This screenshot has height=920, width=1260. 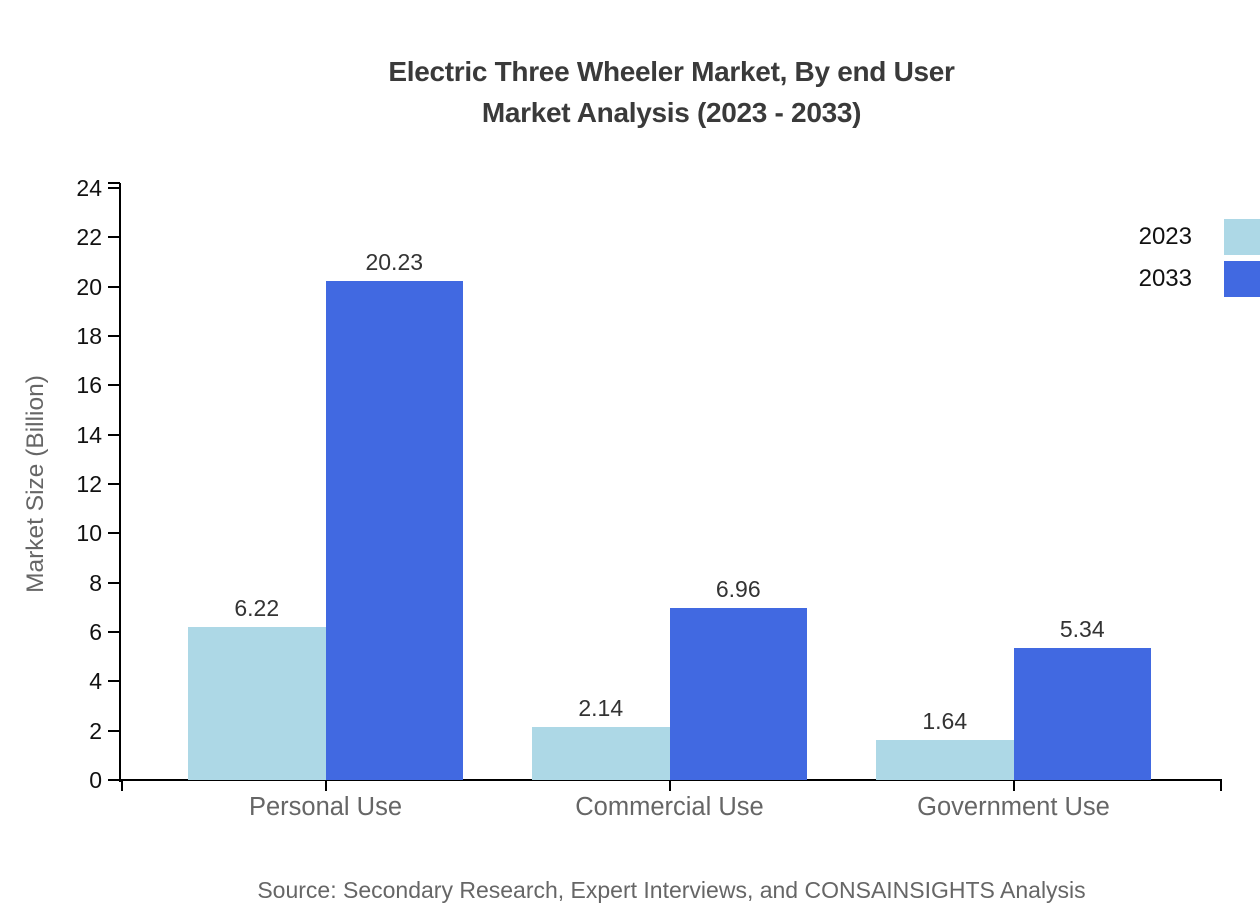 What do you see at coordinates (1082, 629) in the screenshot?
I see `value-label-2033-government-use: 5.34` at bounding box center [1082, 629].